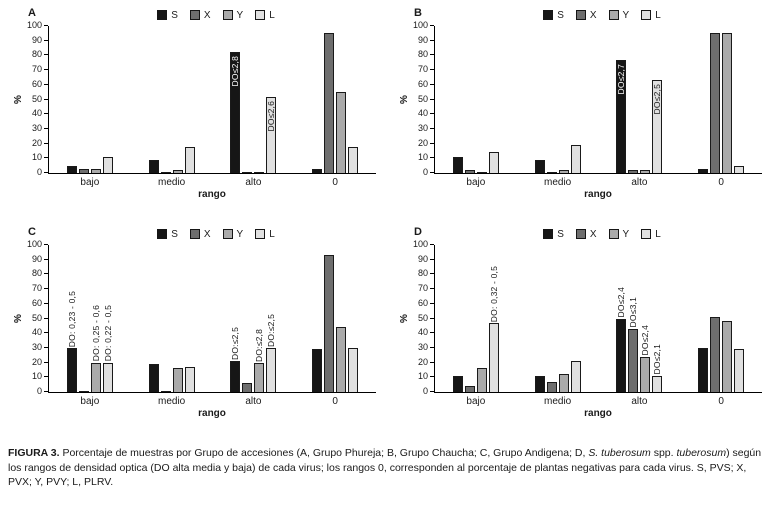 The width and height of the screenshot is (772, 505). What do you see at coordinates (36, 258) in the screenshot?
I see `y-tick-label: 90` at bounding box center [36, 258].